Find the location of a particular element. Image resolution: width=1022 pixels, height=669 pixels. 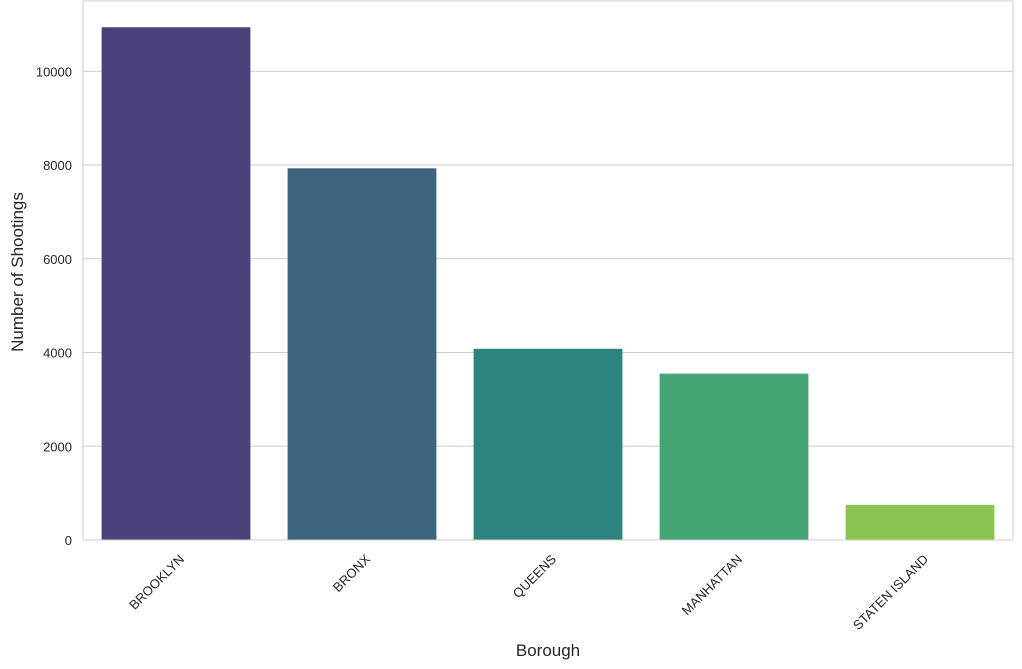

y-tick-label: 0 is located at coordinates (68, 540).